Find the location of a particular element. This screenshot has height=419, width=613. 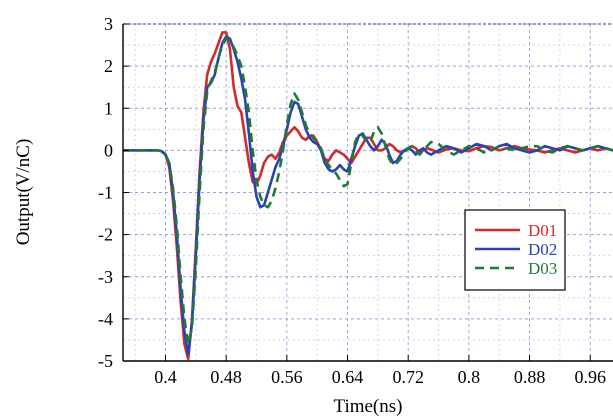

x-tick-label: 0.72 is located at coordinates (408, 377).